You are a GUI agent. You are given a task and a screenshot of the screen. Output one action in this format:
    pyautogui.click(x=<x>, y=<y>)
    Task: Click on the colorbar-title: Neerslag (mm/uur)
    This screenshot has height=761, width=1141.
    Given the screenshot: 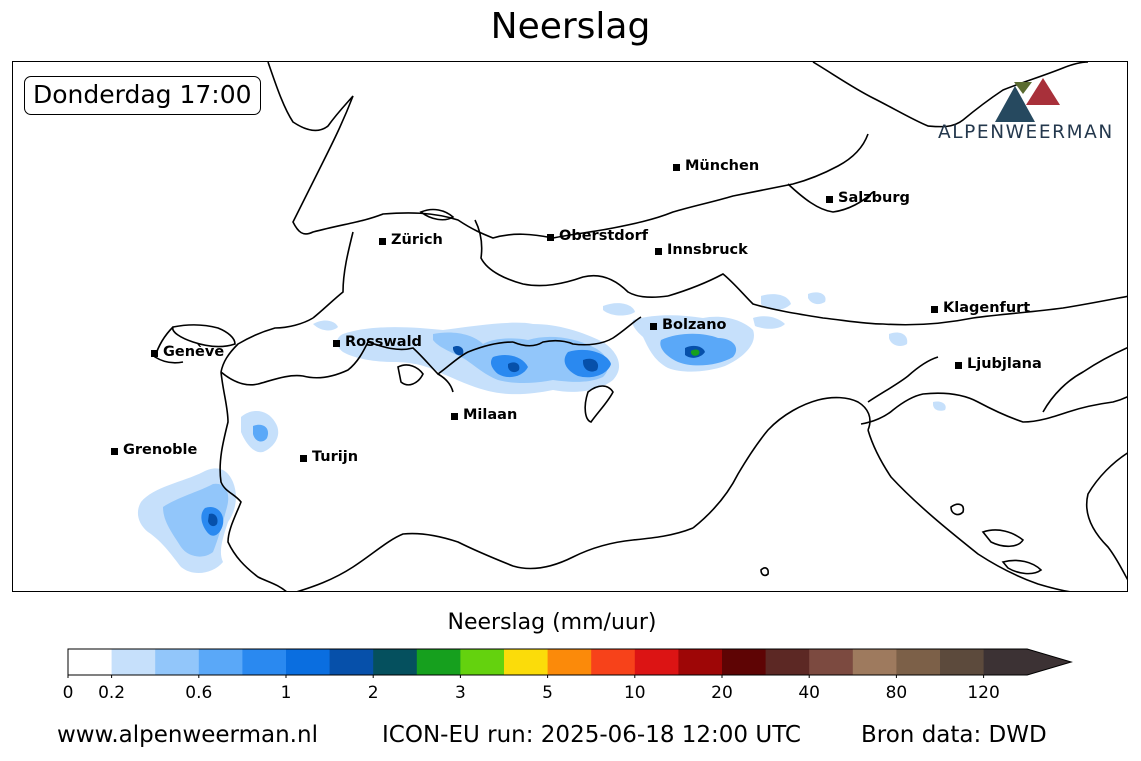 What is the action you would take?
    pyautogui.click(x=552, y=622)
    